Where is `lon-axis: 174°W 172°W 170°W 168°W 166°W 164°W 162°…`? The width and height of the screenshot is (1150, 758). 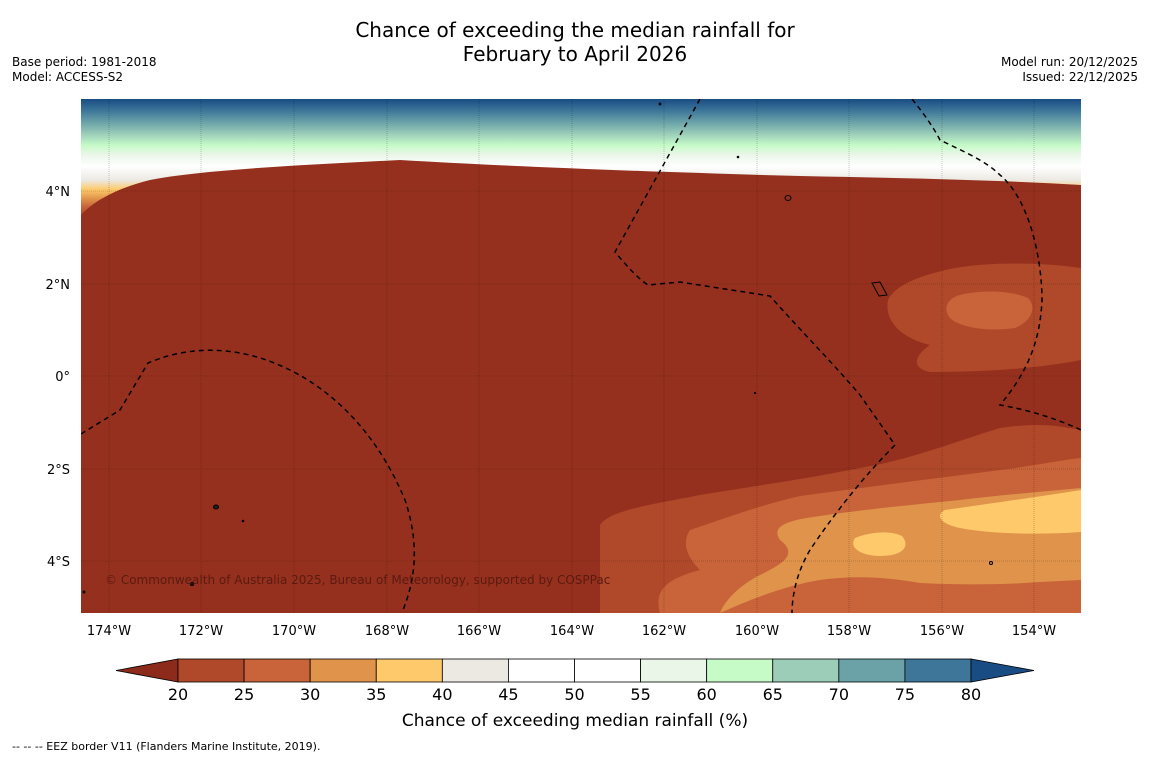 lon-axis: 174°W 172°W 170°W 168°W 166°W 164°W 162°… is located at coordinates (571, 631).